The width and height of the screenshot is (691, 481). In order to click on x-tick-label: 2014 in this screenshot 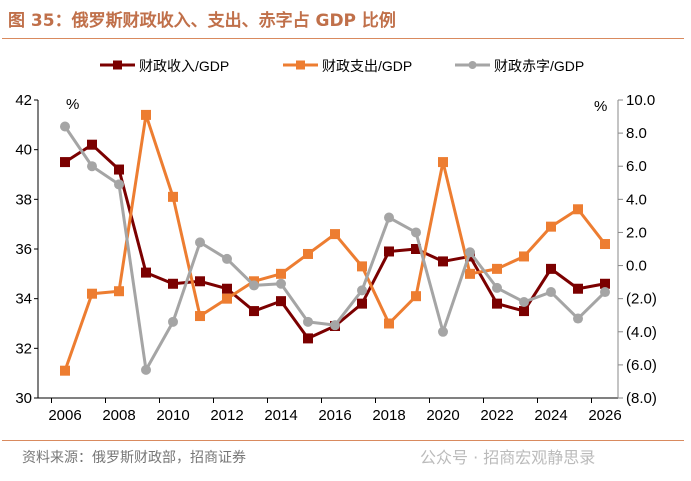, I will do `click(280, 415)`.